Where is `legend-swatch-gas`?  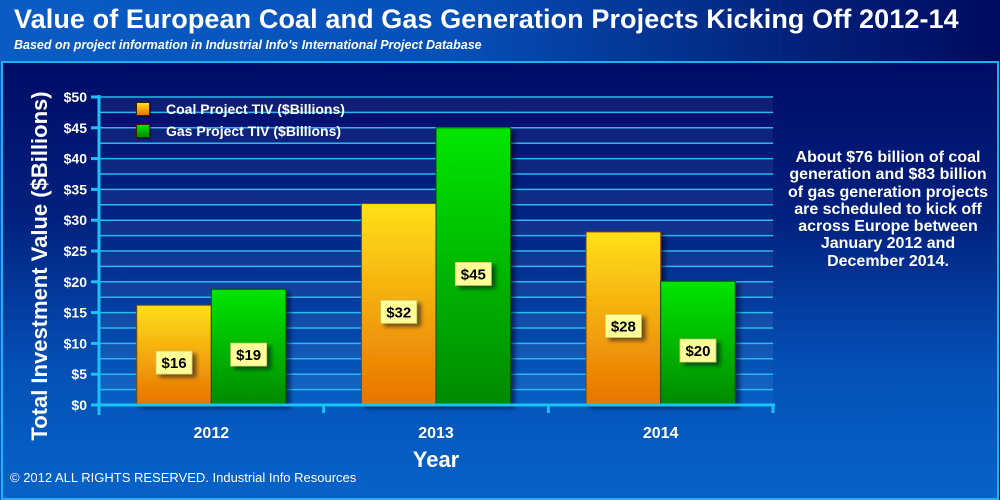
legend-swatch-gas is located at coordinates (143, 131).